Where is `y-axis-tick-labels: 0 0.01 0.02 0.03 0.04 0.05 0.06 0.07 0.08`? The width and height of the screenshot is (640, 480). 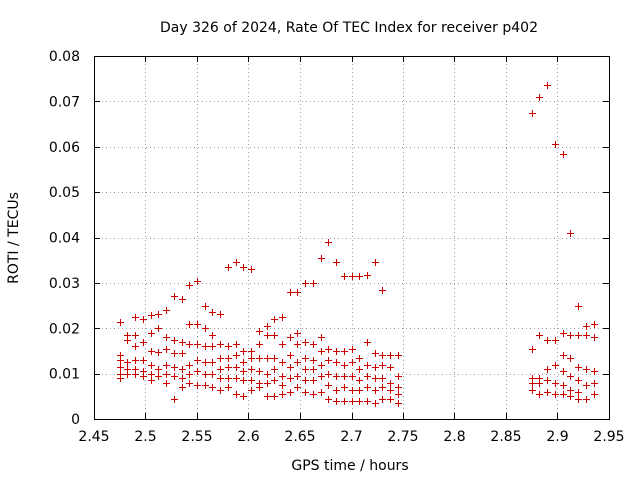 y-axis-tick-labels: 0 0.01 0.02 0.03 0.04 0.05 0.06 0.07 0.08 is located at coordinates (64, 238).